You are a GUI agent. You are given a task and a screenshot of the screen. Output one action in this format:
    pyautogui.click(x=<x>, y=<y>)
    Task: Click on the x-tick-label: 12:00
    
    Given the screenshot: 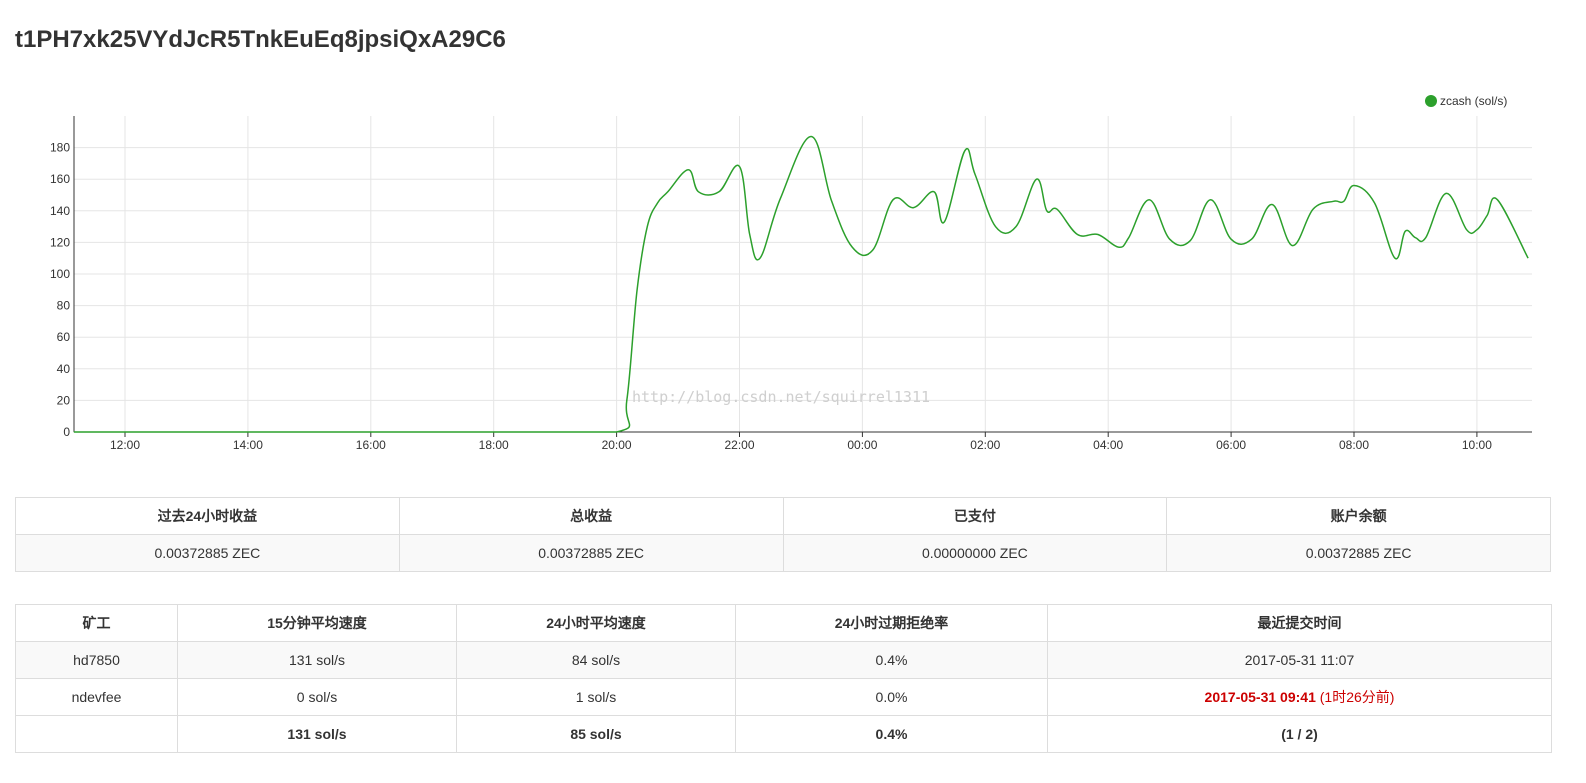 What is the action you would take?
    pyautogui.click(x=125, y=445)
    